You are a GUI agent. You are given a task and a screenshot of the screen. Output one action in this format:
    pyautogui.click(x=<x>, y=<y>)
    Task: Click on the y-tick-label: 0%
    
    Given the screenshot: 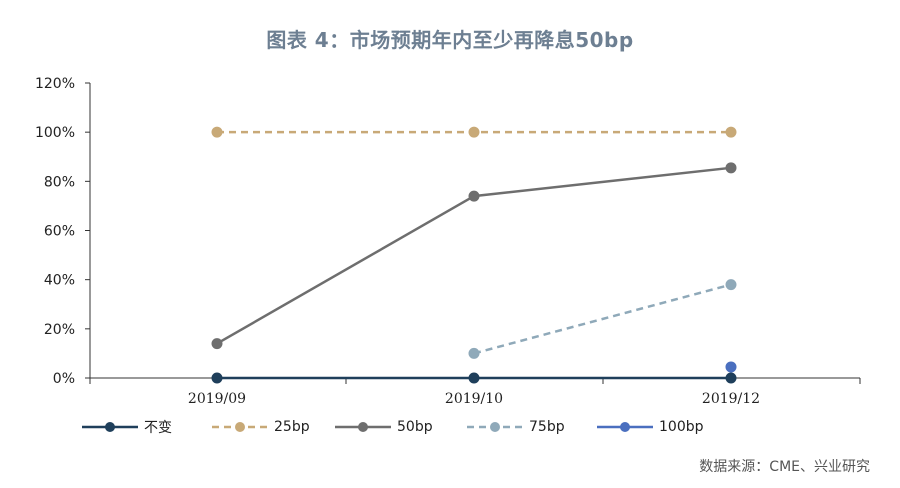 What is the action you would take?
    pyautogui.click(x=64, y=379)
    